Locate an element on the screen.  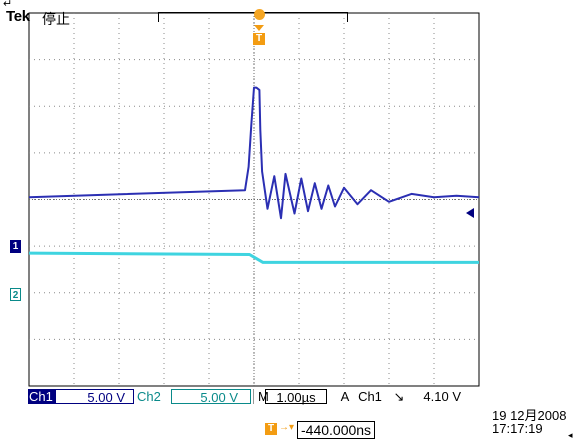
ch1-tag: Ch1 is located at coordinates (41, 396).